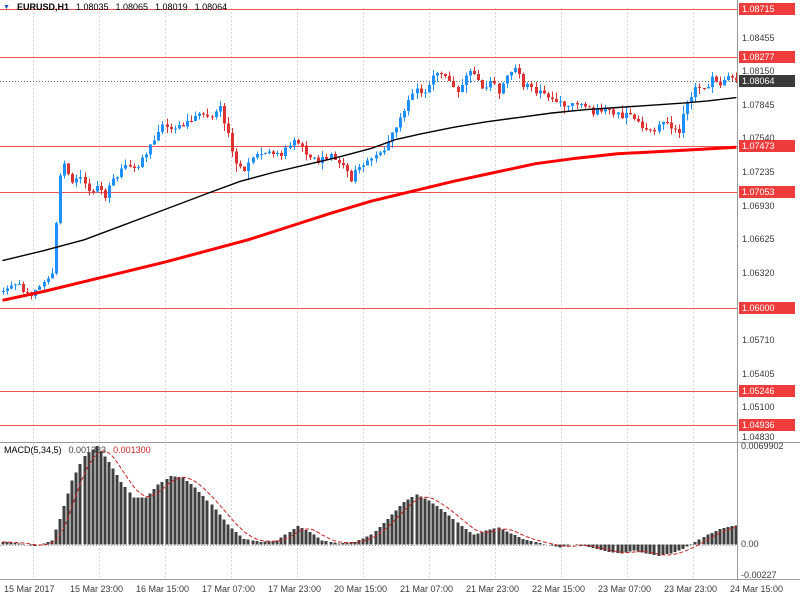  What do you see at coordinates (132, 7) in the screenshot?
I see `ohlc-high-value: 1.08065` at bounding box center [132, 7].